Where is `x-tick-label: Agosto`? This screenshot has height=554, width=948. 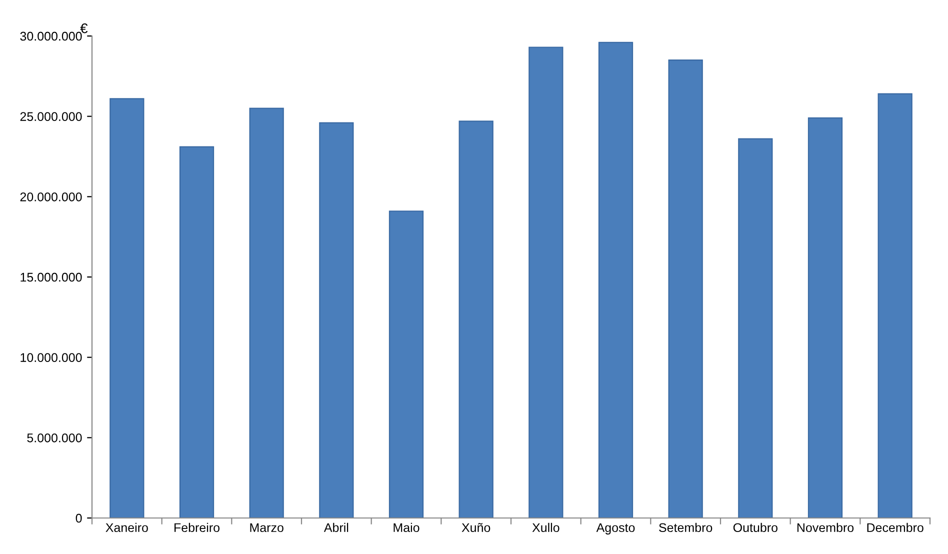
x-tick-label: Agosto is located at coordinates (615, 529).